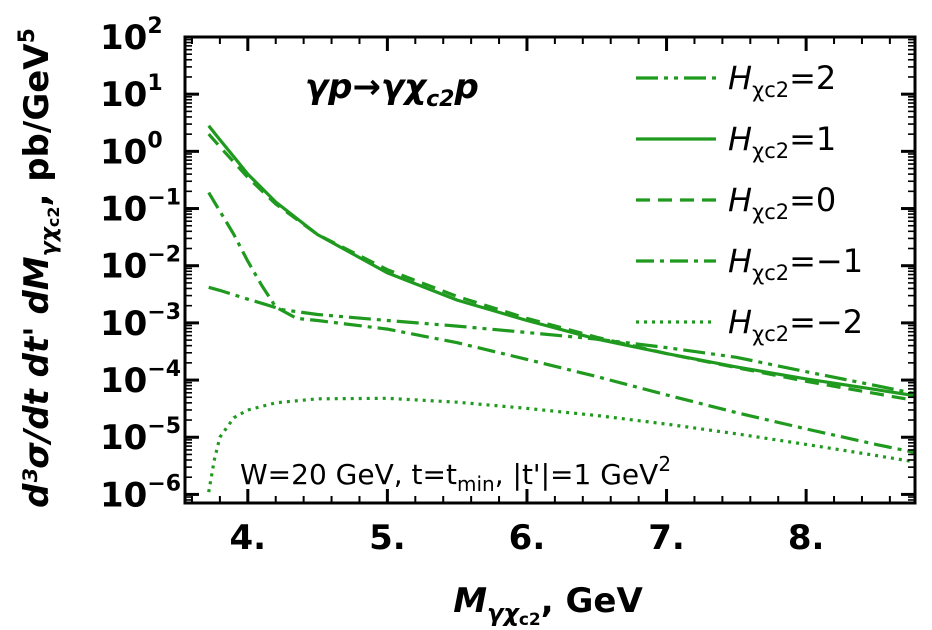 The image size is (932, 630). I want to click on y-tick-label: 10⁻⁵, so click(140, 436).